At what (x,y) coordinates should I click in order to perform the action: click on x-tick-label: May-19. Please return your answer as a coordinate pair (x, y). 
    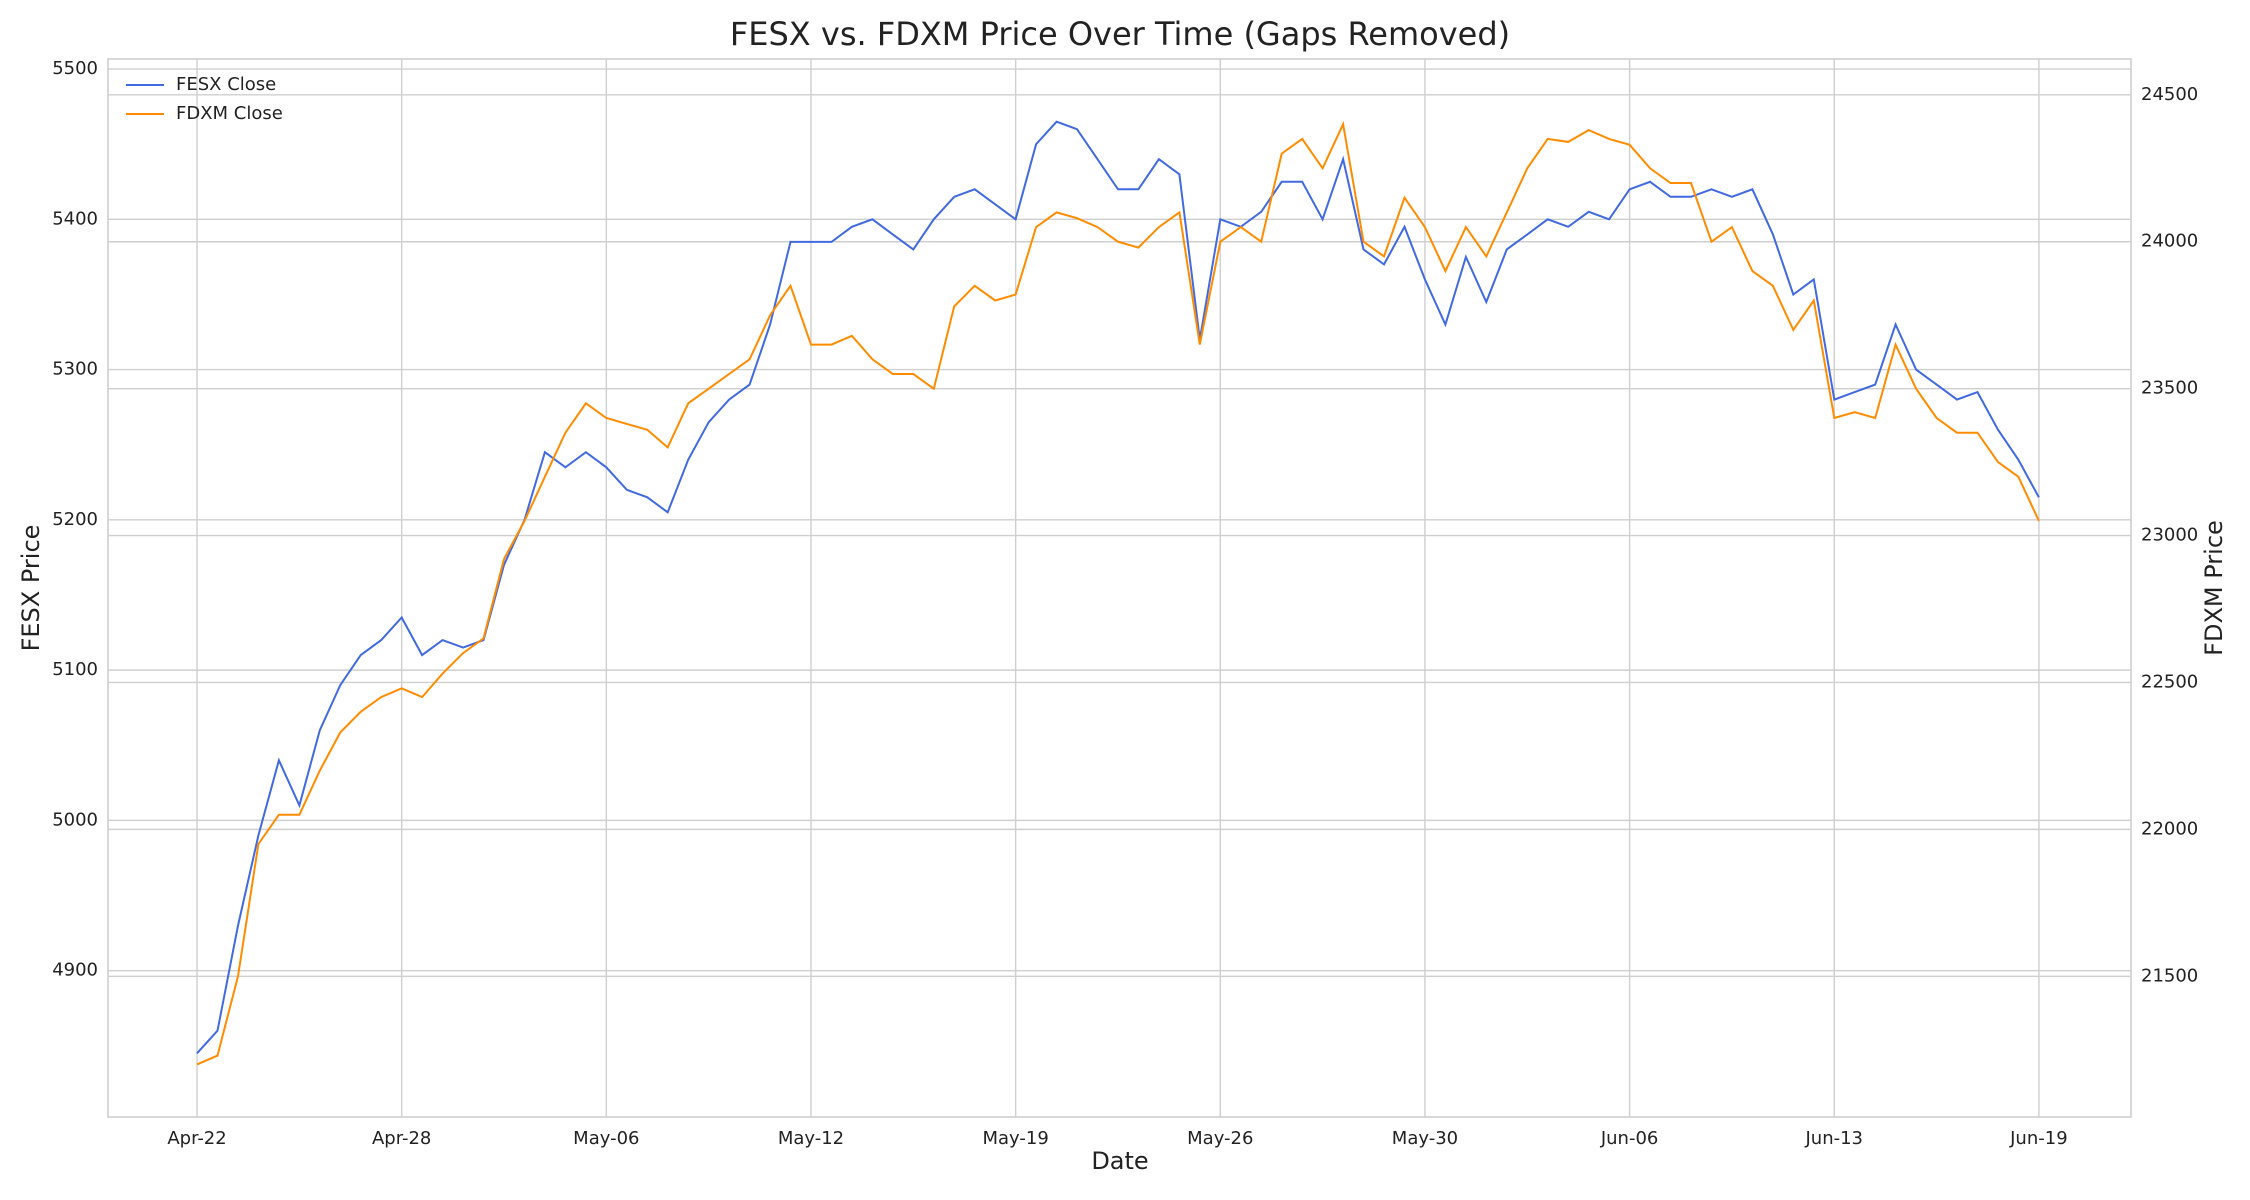
    Looking at the image, I should click on (1015, 1138).